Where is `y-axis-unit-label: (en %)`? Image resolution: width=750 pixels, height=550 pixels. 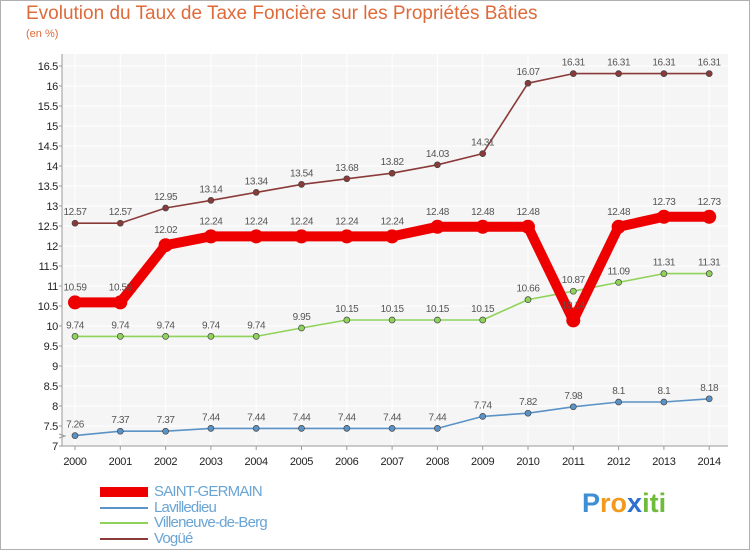
y-axis-unit-label: (en %) is located at coordinates (42, 34).